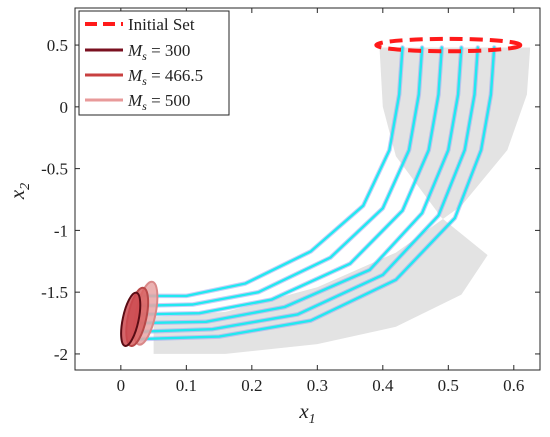 Image resolution: width=550 pixels, height=437 pixels. Describe the element at coordinates (19, 191) in the screenshot. I see `y-axis-label: x2` at that location.